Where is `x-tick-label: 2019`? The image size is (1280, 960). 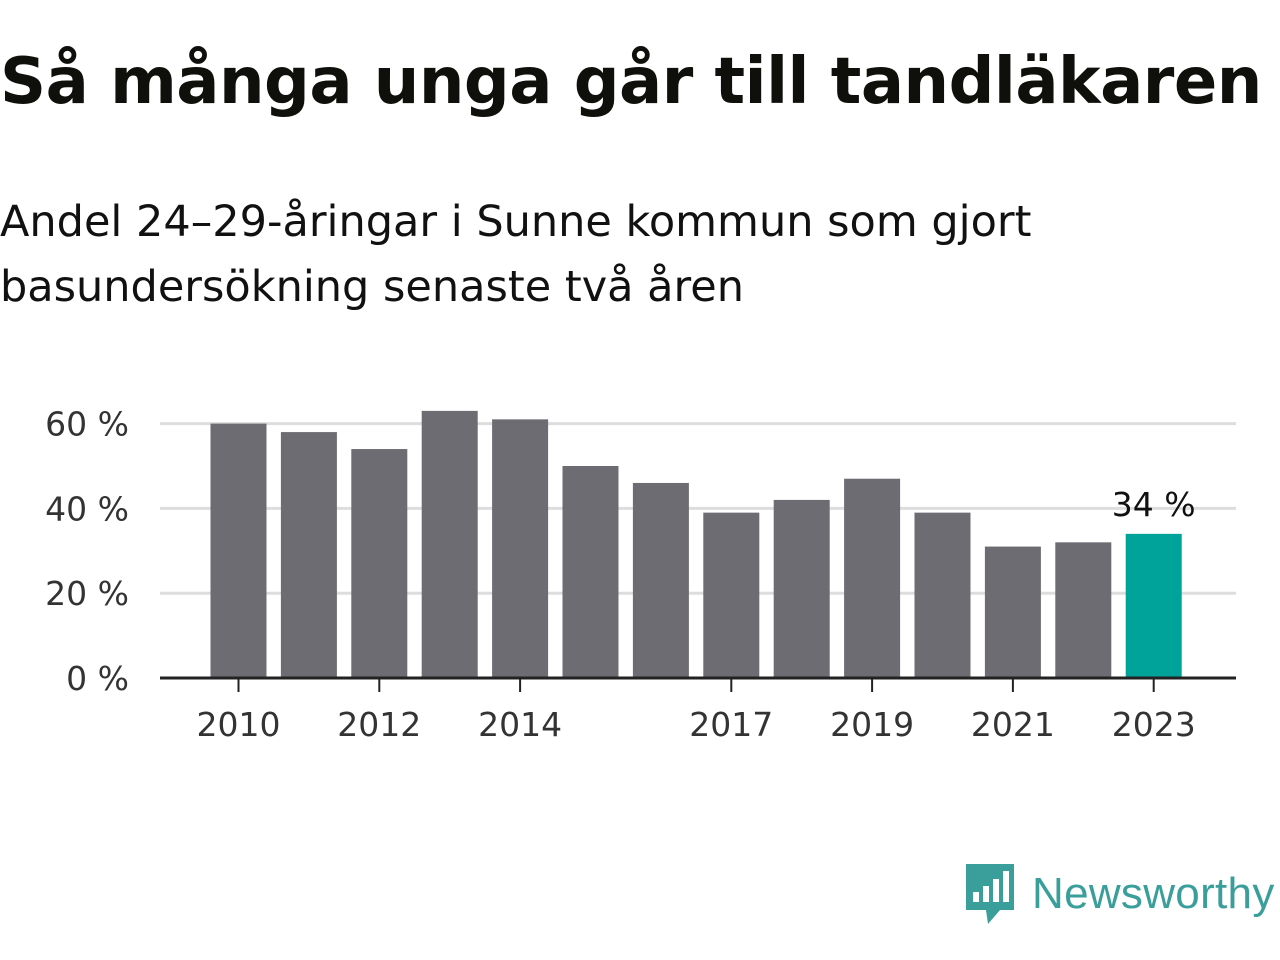
x-tick-label: 2019 is located at coordinates (872, 724).